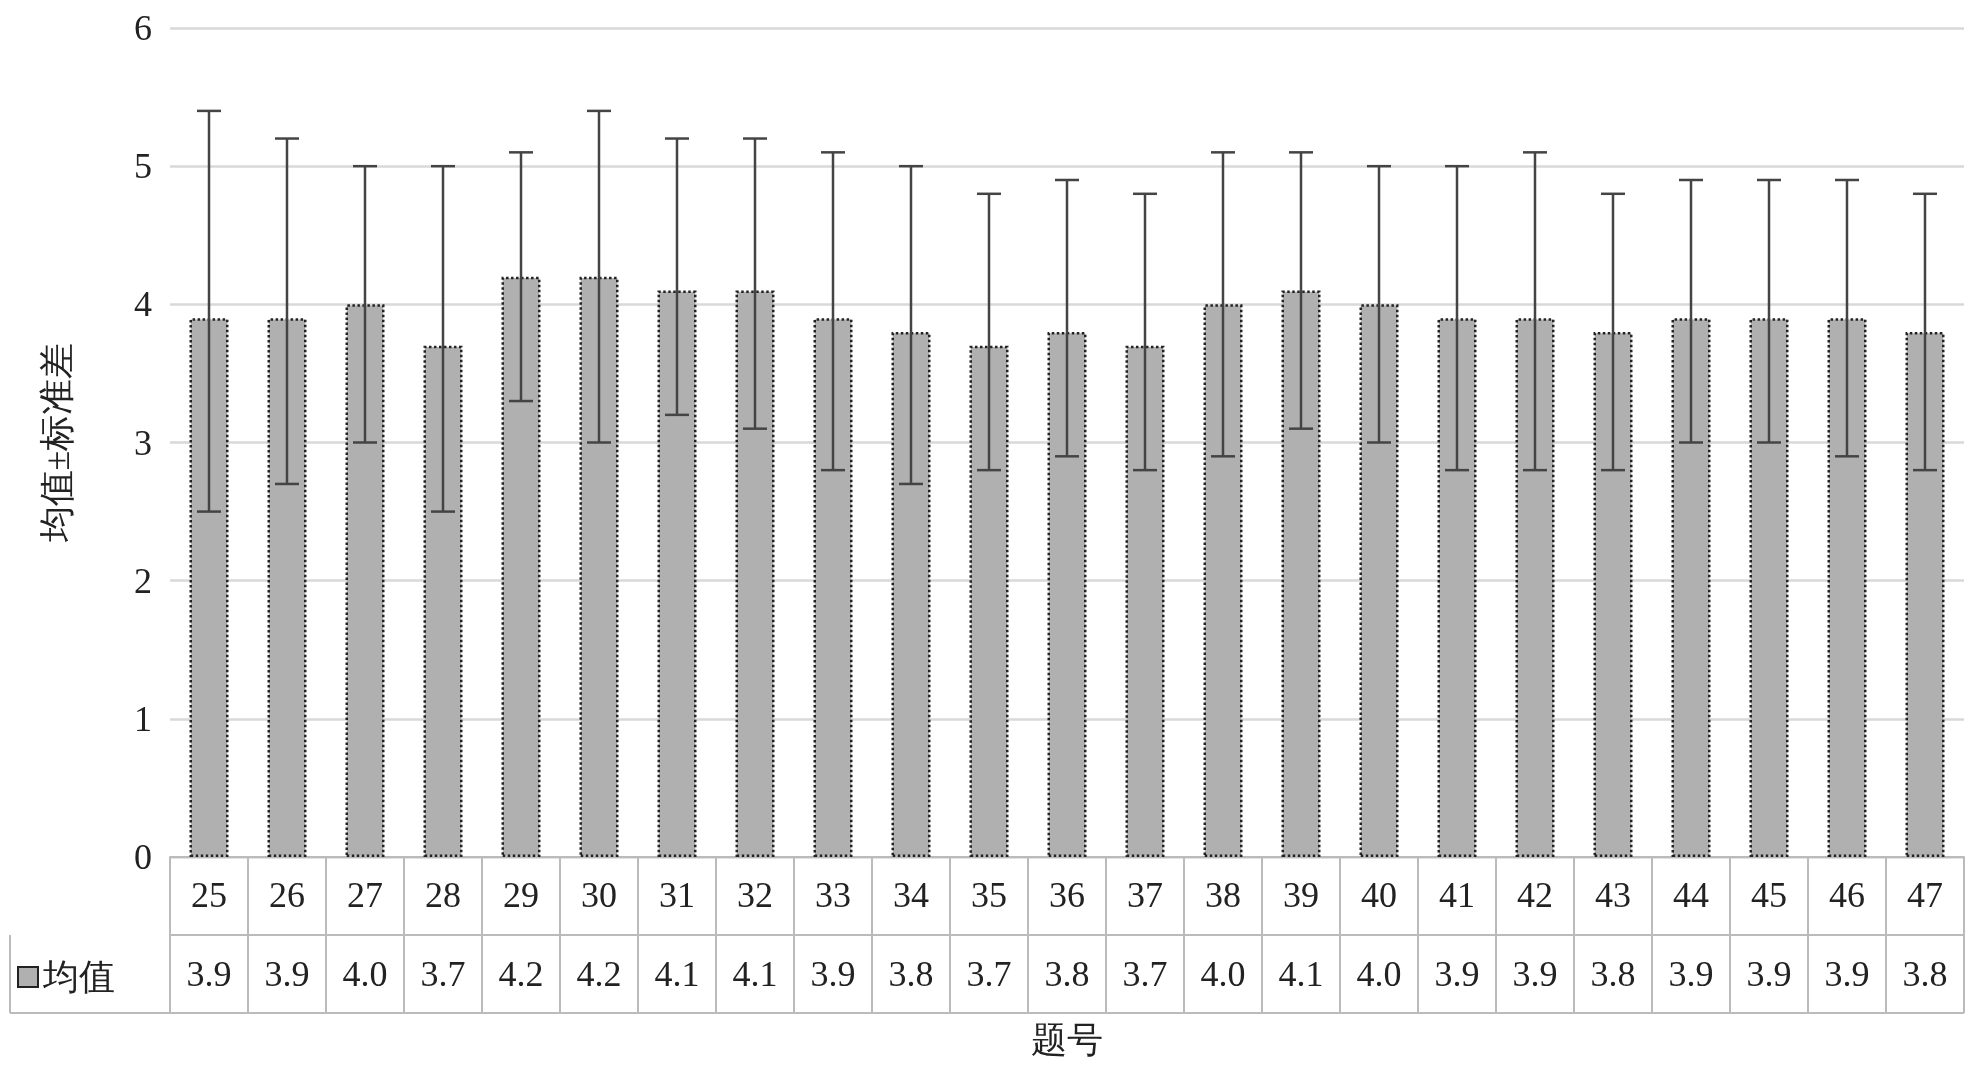 This screenshot has height=1091, width=1969. I want to click on x-tick-label: 32, so click(755, 895).